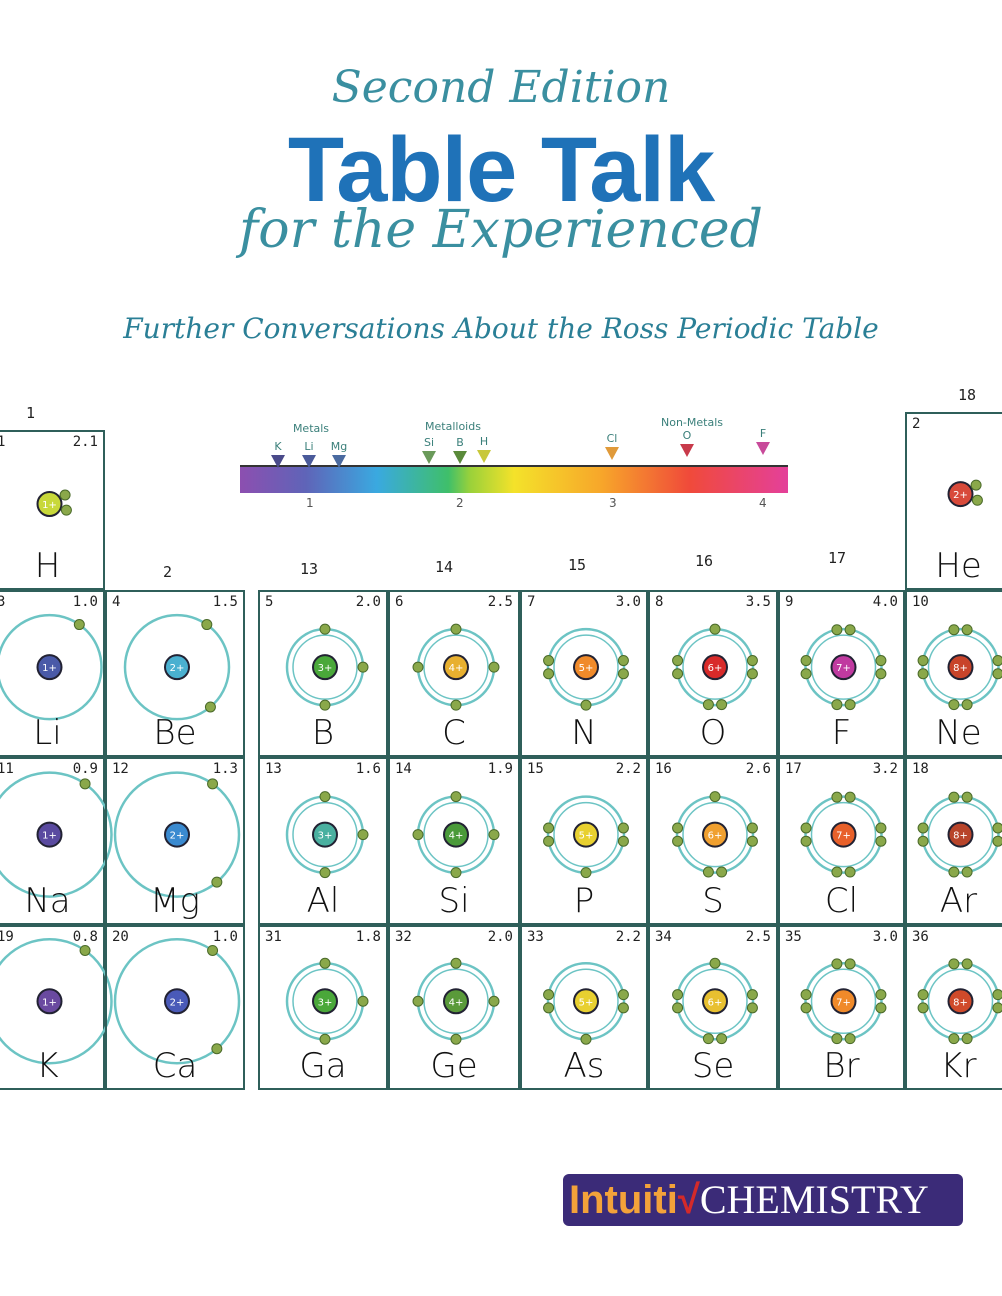 The image size is (1002, 1296). I want to click on group-number: 15, so click(577, 565).